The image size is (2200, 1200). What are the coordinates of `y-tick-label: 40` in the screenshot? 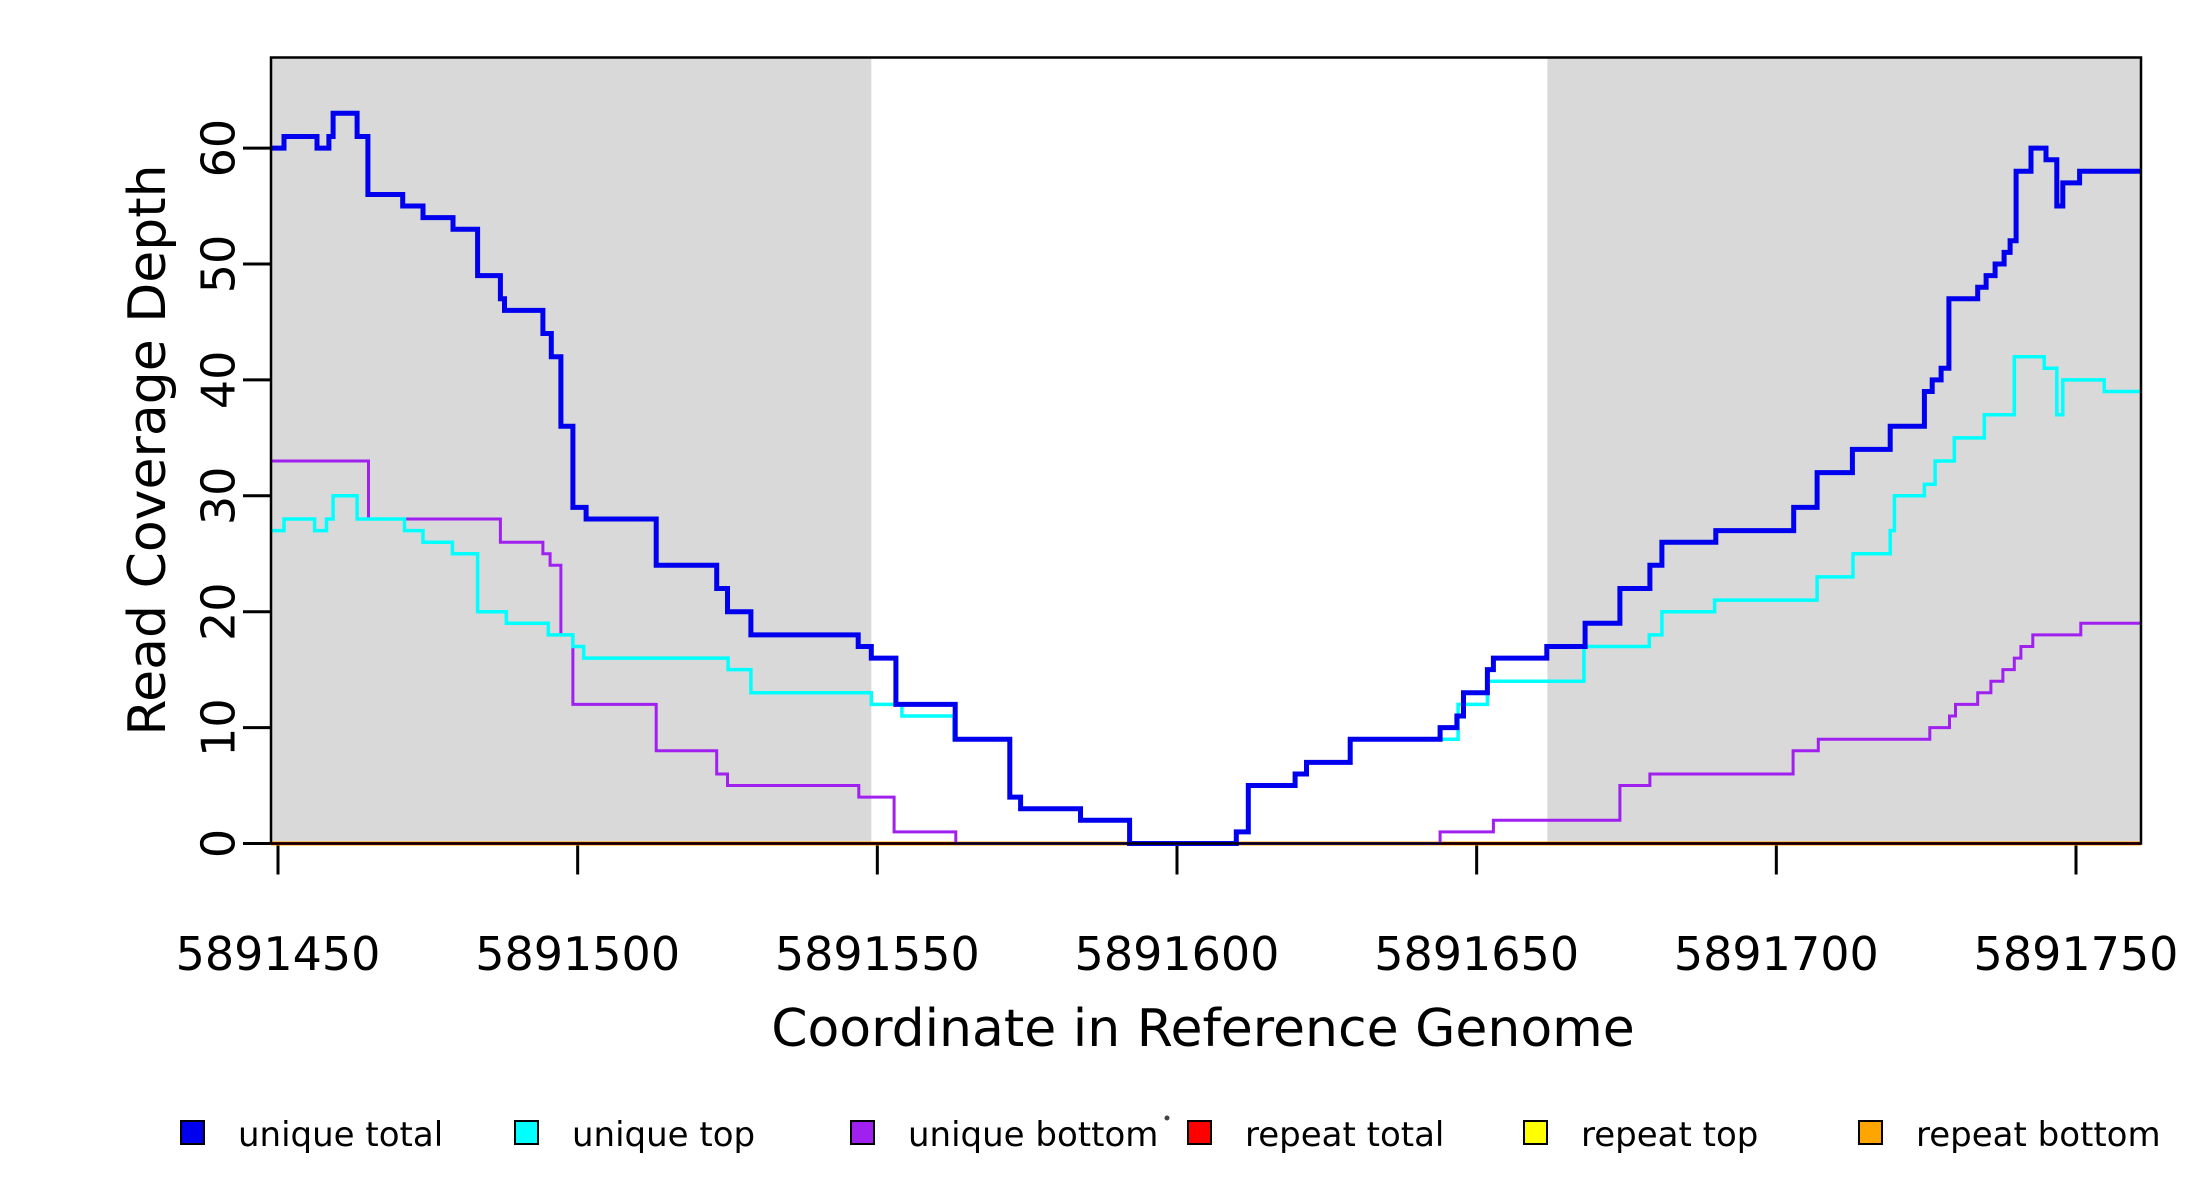 It's located at (219, 380).